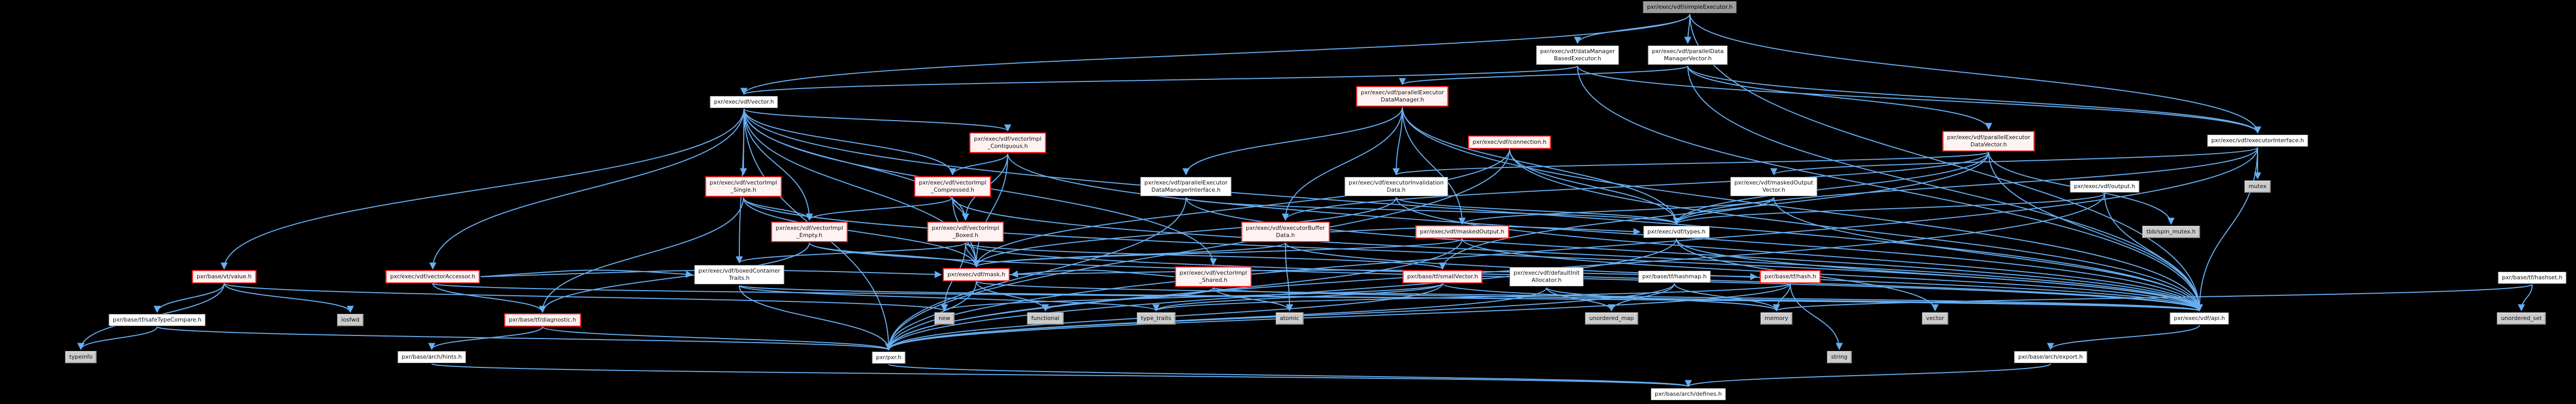  What do you see at coordinates (225, 276) in the screenshot?
I see `node-vt-value: pxr/base/vt/value.h` at bounding box center [225, 276].